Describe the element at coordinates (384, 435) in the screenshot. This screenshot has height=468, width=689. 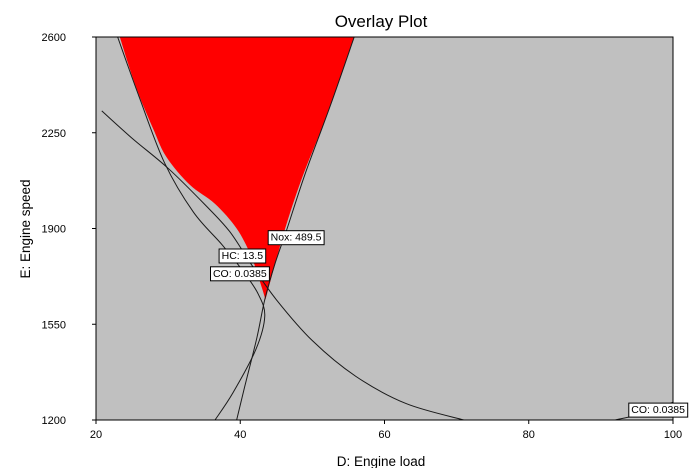
I see `x-tick-label: 60` at that location.